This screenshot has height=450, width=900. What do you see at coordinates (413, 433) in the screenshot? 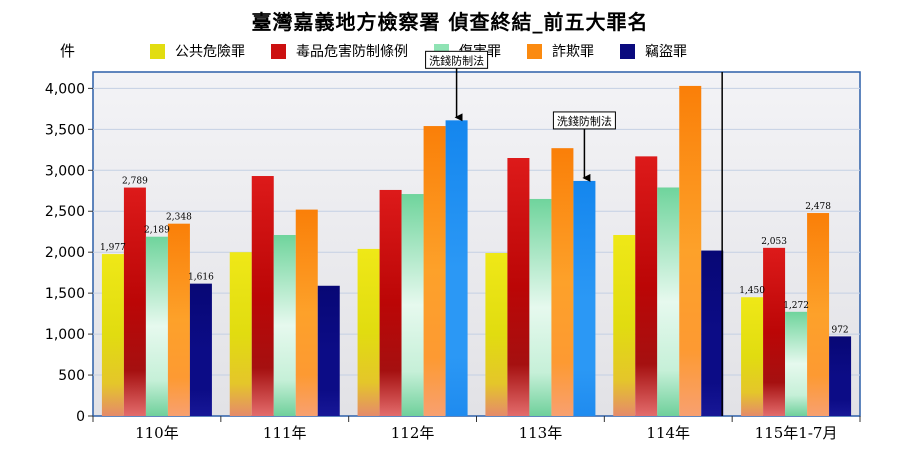
I see `x-tick-label: 112年` at bounding box center [413, 433].